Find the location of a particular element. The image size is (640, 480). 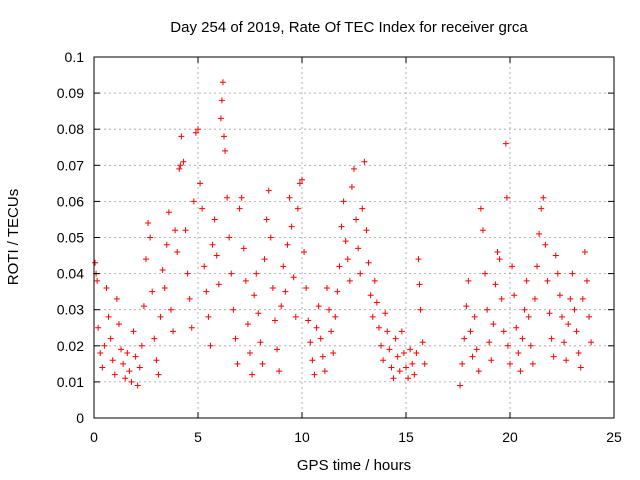

y-tick-label: 0.04 is located at coordinates (70, 274).